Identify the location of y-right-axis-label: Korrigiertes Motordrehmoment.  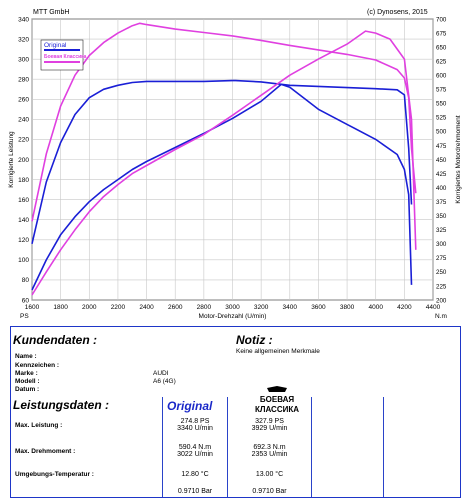
(458, 159).